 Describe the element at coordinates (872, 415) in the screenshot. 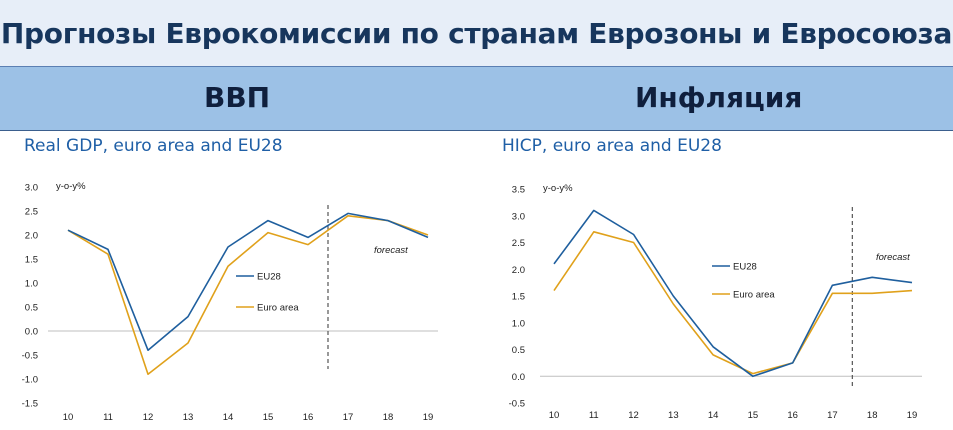

I see `hicp-x-tick-label: 18` at that location.